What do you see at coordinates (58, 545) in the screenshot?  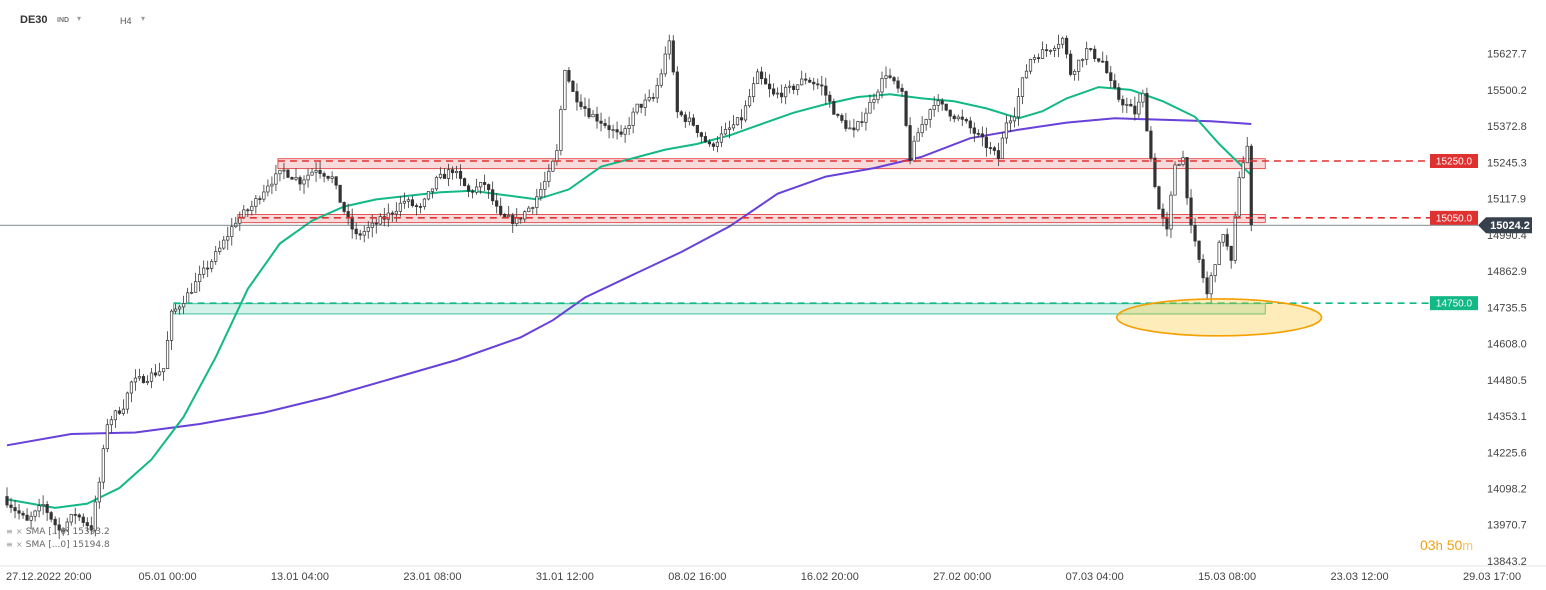 I see `legend-sma-slow: ≡ × SMA [...0] 15194.8` at bounding box center [58, 545].